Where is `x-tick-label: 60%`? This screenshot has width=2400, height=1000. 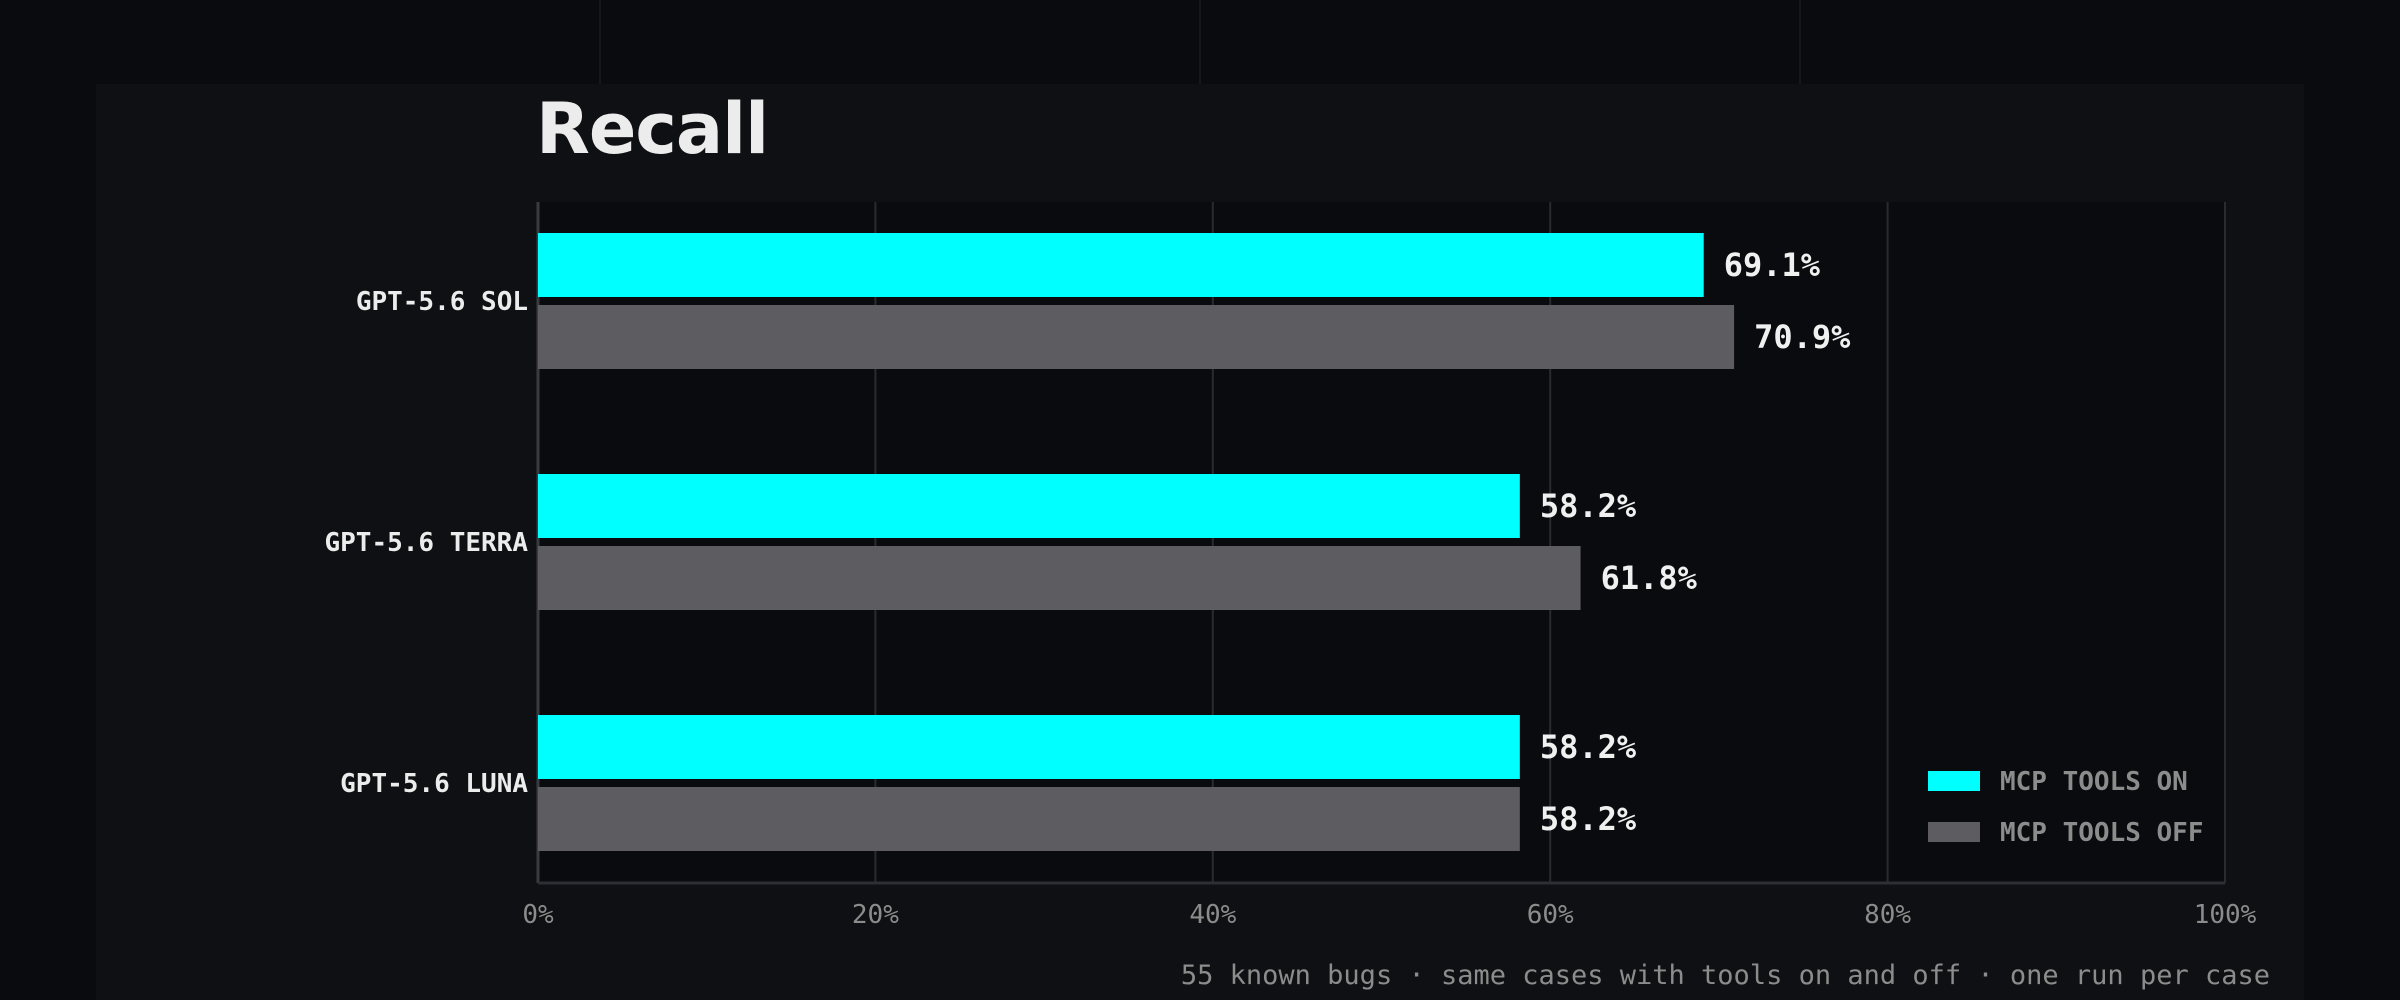 x-tick-label: 60% is located at coordinates (1550, 915).